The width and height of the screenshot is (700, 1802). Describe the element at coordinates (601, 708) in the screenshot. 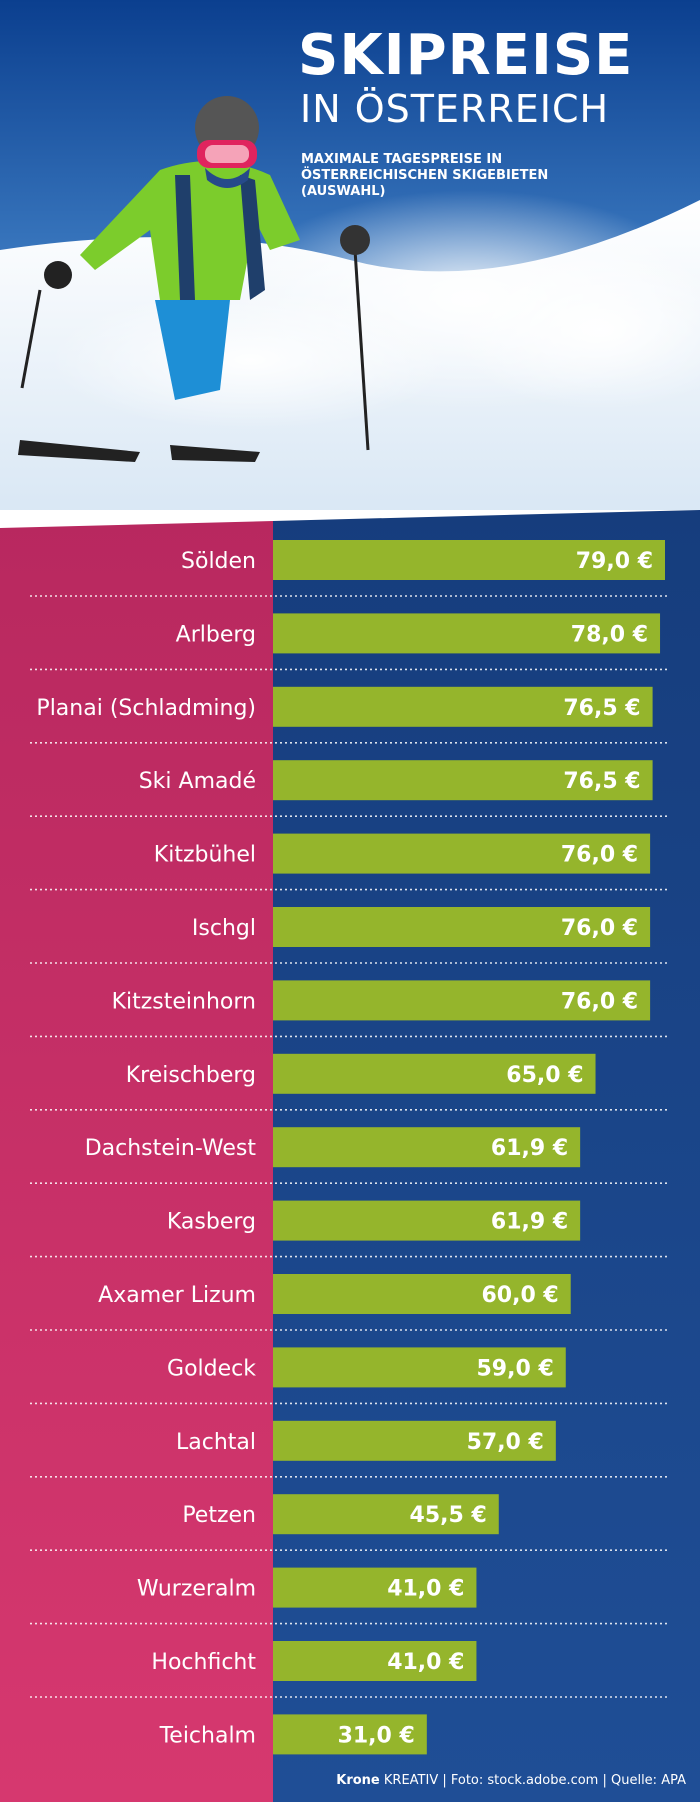

I see `value-label-2: 76,5 €` at that location.